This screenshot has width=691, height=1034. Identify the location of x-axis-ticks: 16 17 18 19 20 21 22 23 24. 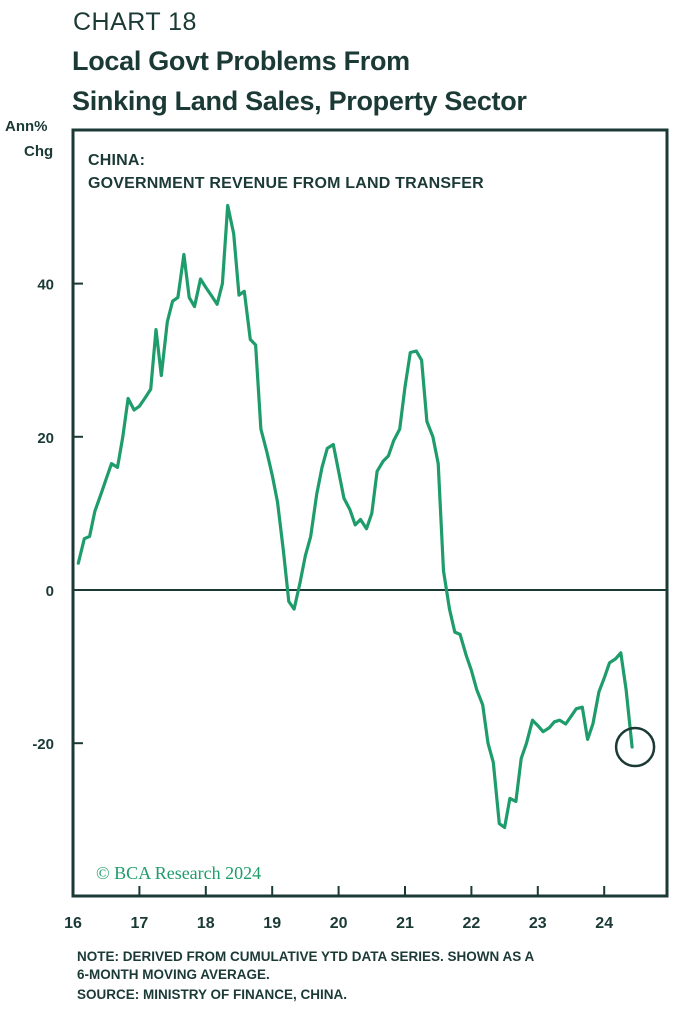
(338, 909).